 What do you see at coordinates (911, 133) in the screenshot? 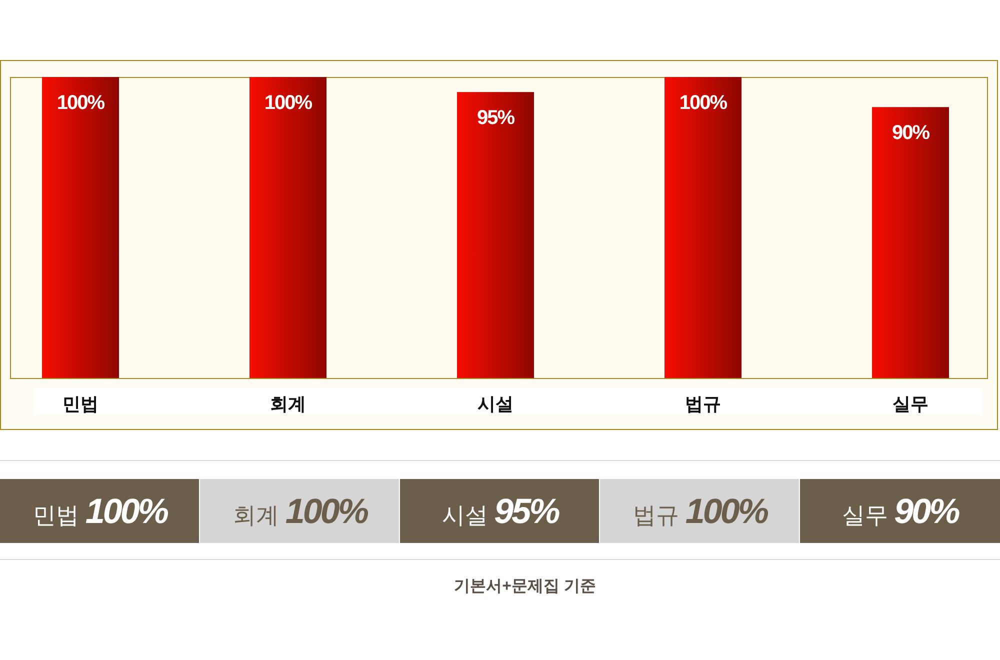
I see `data-label: 90%` at bounding box center [911, 133].